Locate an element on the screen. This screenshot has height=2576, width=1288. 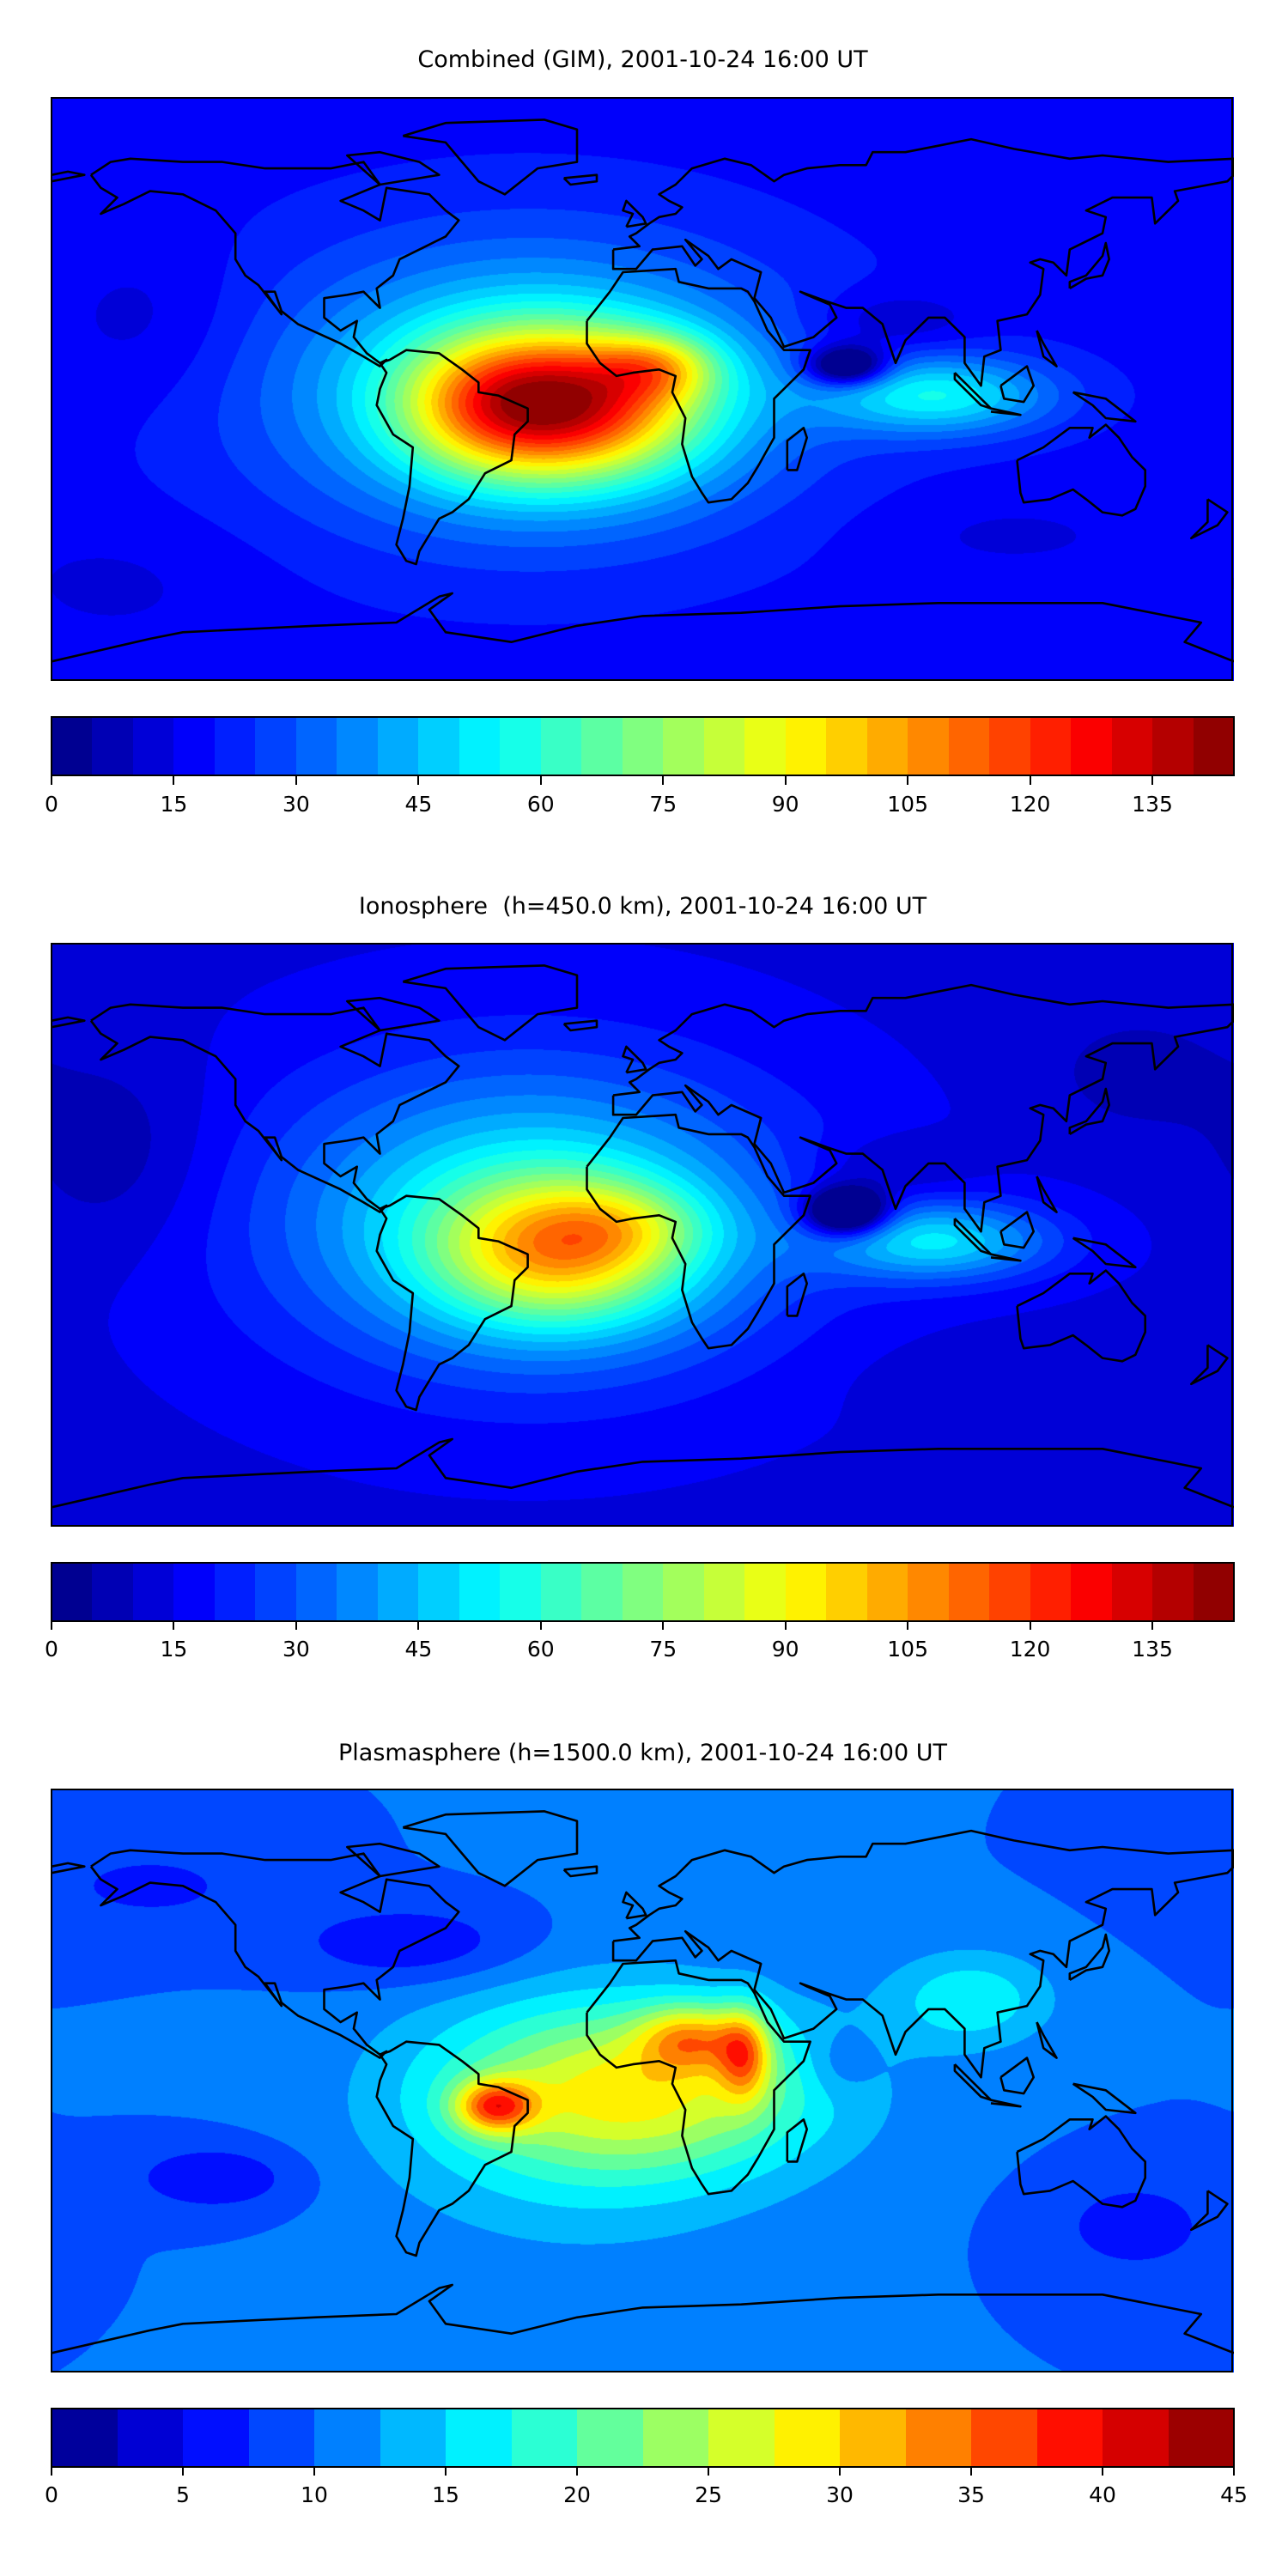
colorbar-tick-label: 105 is located at coordinates (907, 1649).